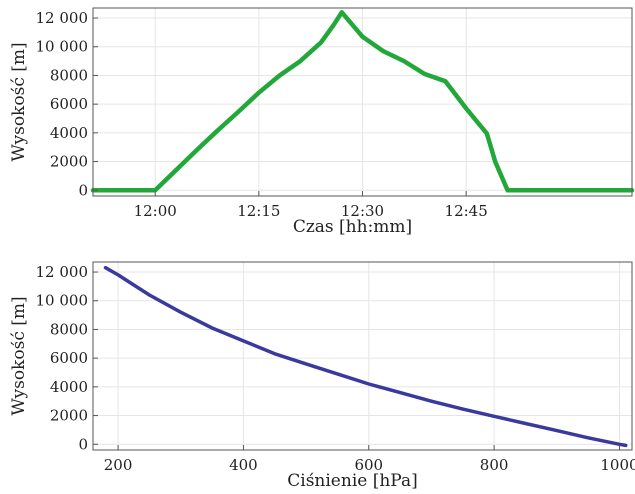 The image size is (635, 494). What do you see at coordinates (352, 481) in the screenshot?
I see `x-axis-label: Ciśnienie [hPa]` at bounding box center [352, 481].